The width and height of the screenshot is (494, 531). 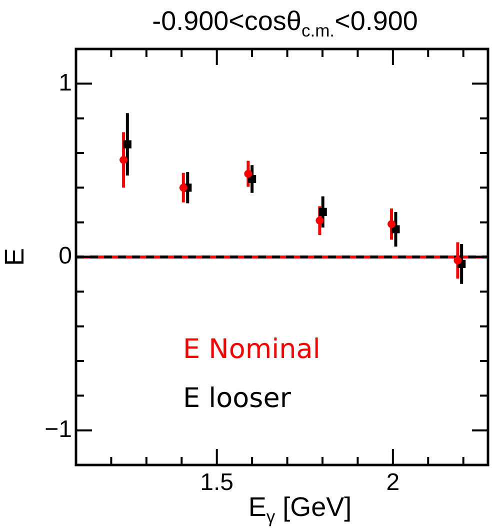 I want to click on y-tick-label: 1, so click(x=65, y=82).